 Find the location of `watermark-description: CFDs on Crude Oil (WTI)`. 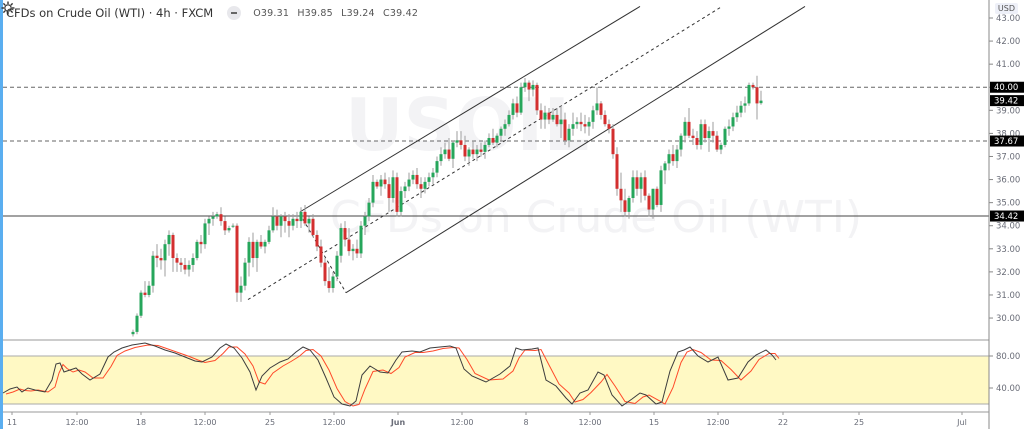

watermark-description: CFDs on Crude Oil (WTI) is located at coordinates (596, 217).